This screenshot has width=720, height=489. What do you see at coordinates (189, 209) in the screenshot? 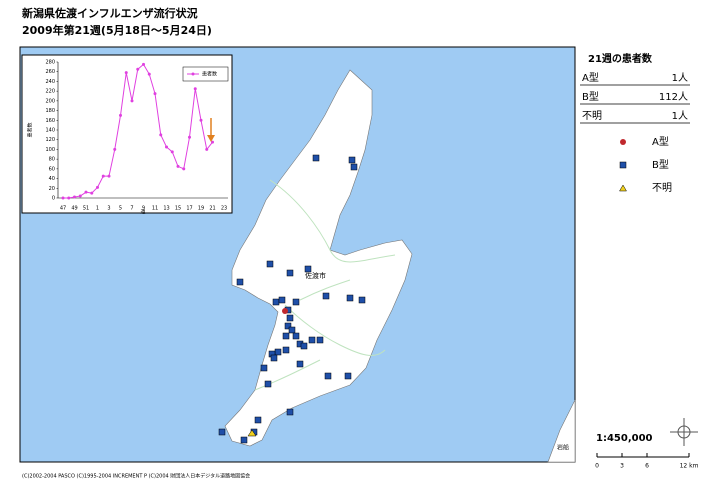
I see `x-tick-label: 17` at bounding box center [189, 209].